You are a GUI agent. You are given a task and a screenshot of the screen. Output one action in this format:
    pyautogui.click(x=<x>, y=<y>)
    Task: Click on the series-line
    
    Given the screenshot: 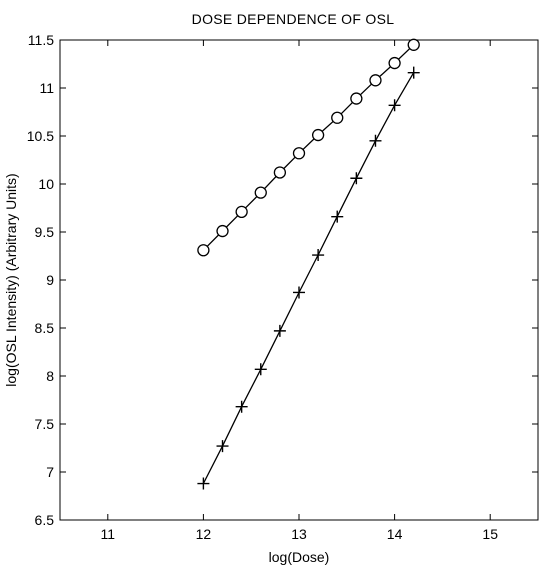 What is the action you would take?
    pyautogui.click(x=308, y=147)
    